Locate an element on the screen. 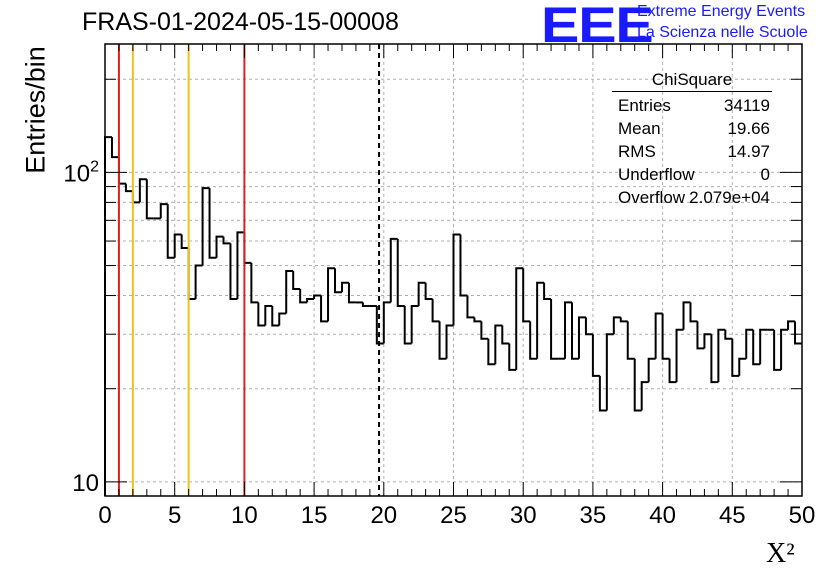  y-axis-label: Entries/bin is located at coordinates (35, 110).